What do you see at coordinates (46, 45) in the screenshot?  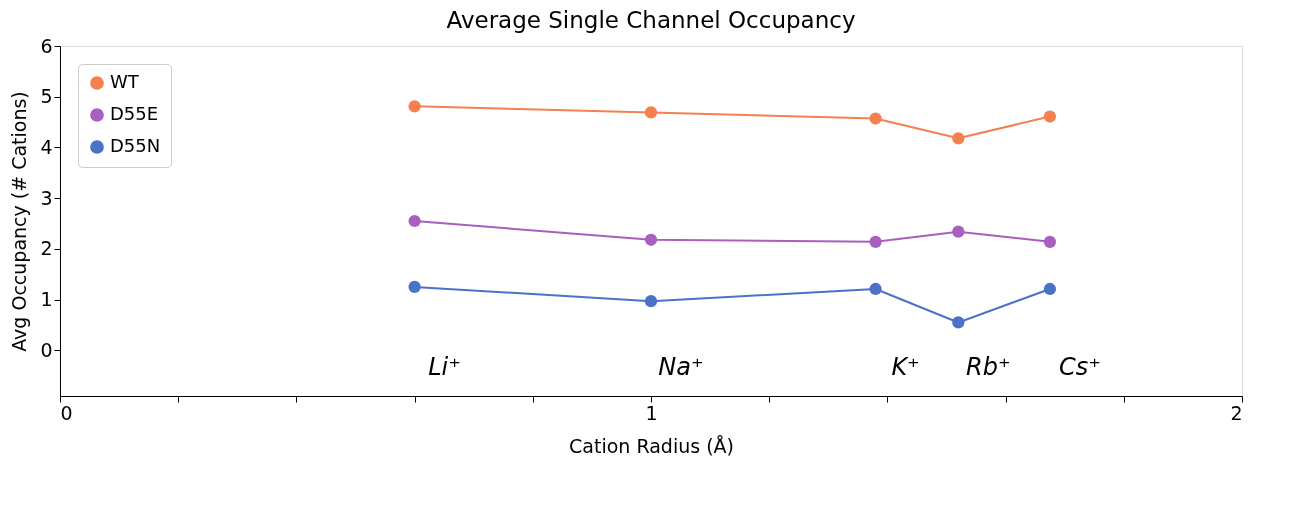 I see `y-tick-label: 6` at bounding box center [46, 45].